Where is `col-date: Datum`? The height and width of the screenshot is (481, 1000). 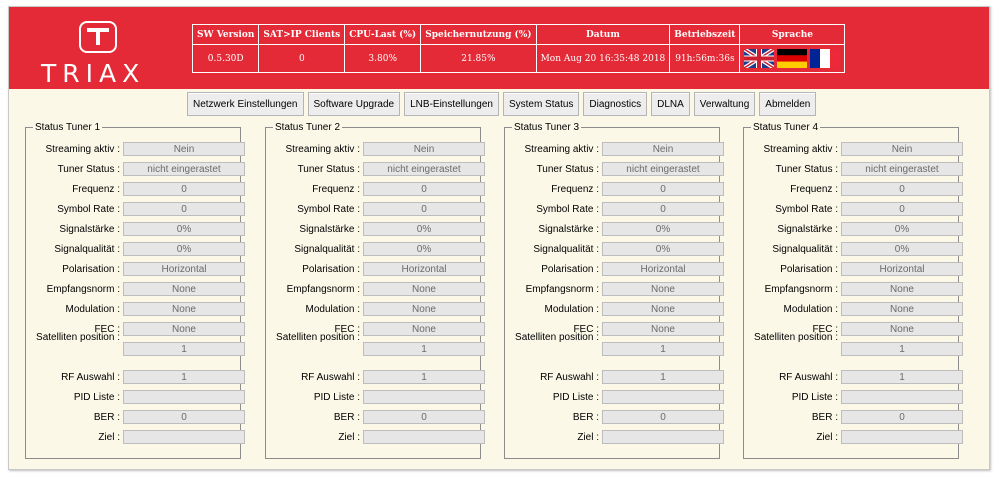
col-date: Datum is located at coordinates (603, 34).